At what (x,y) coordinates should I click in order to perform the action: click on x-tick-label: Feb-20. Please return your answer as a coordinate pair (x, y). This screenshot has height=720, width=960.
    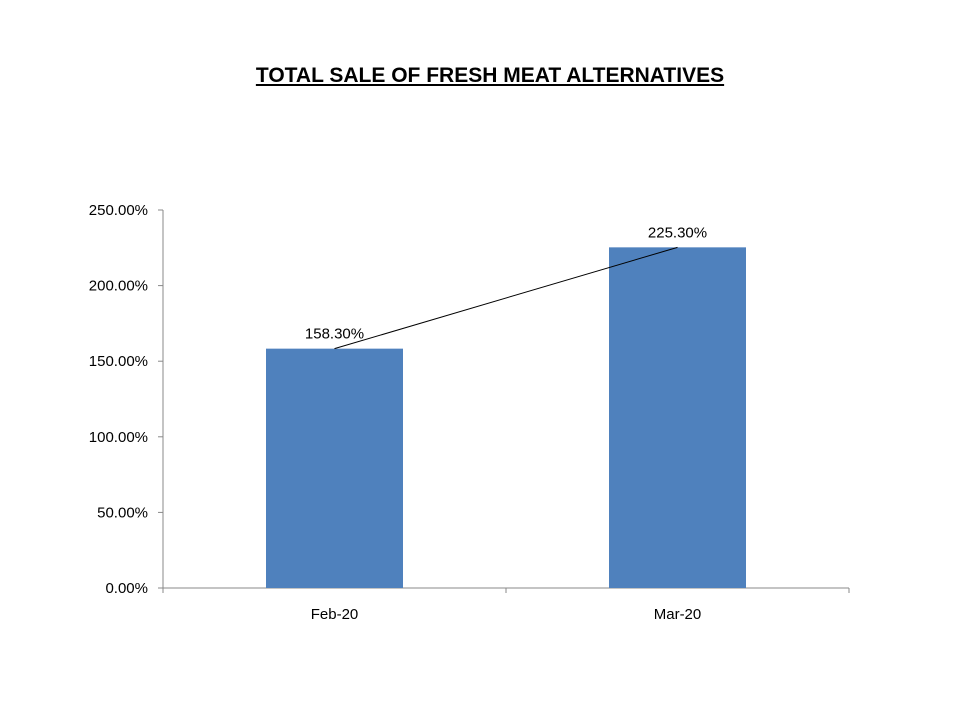
    Looking at the image, I should click on (335, 614).